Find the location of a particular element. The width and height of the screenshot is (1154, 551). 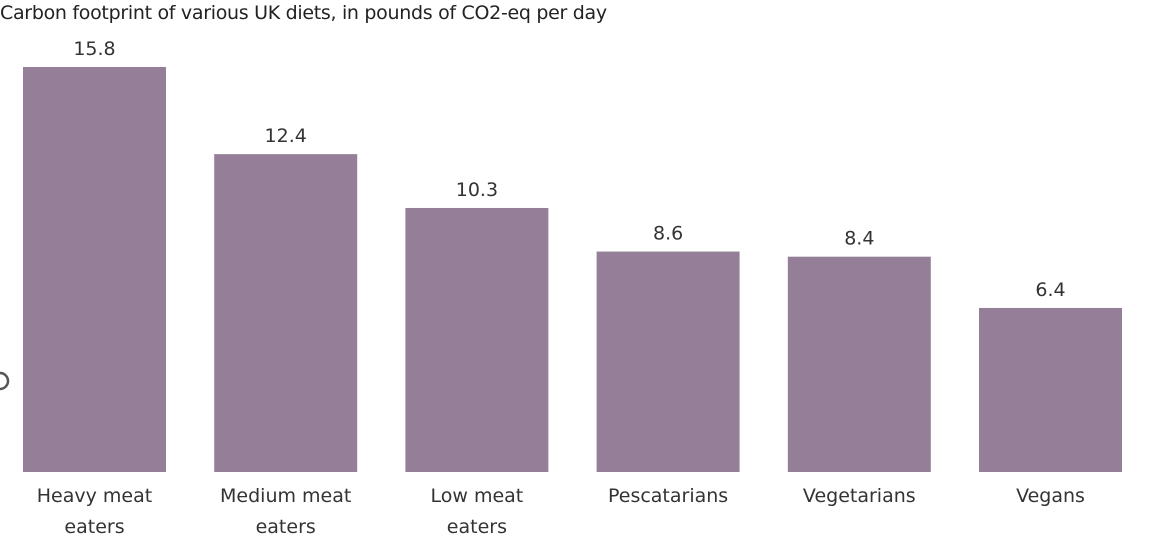

category-label-1-line-0: Medium meat is located at coordinates (285, 496).